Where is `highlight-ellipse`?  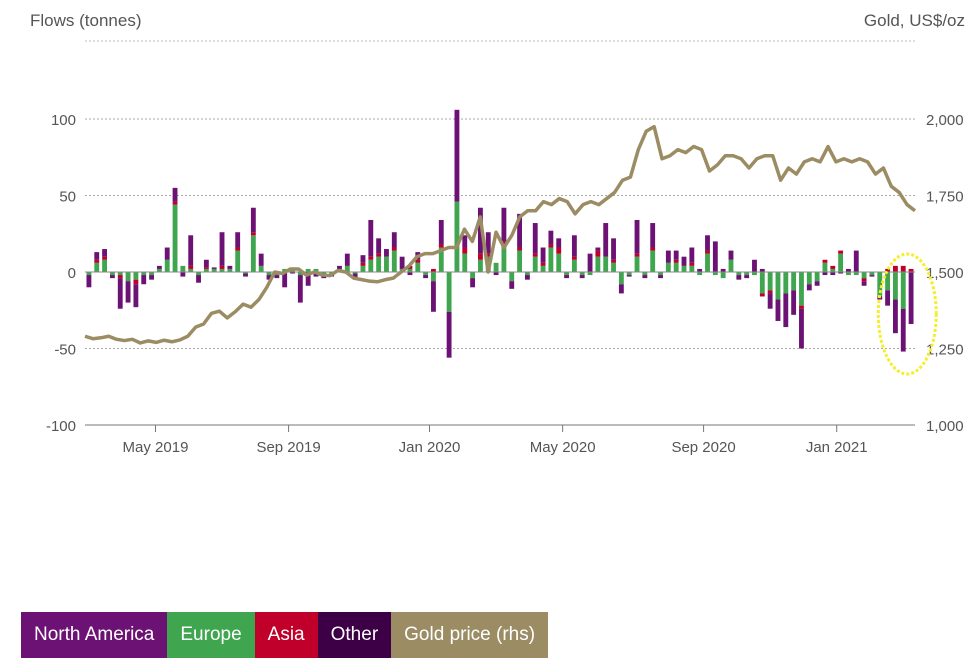
highlight-ellipse is located at coordinates (907, 314).